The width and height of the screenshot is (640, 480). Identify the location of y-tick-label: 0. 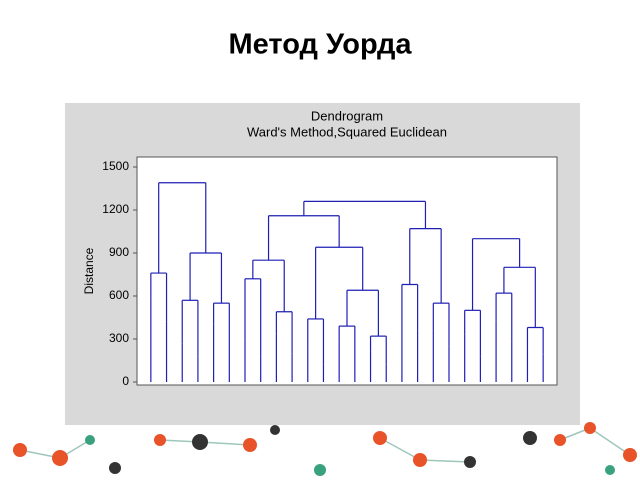
(125, 381).